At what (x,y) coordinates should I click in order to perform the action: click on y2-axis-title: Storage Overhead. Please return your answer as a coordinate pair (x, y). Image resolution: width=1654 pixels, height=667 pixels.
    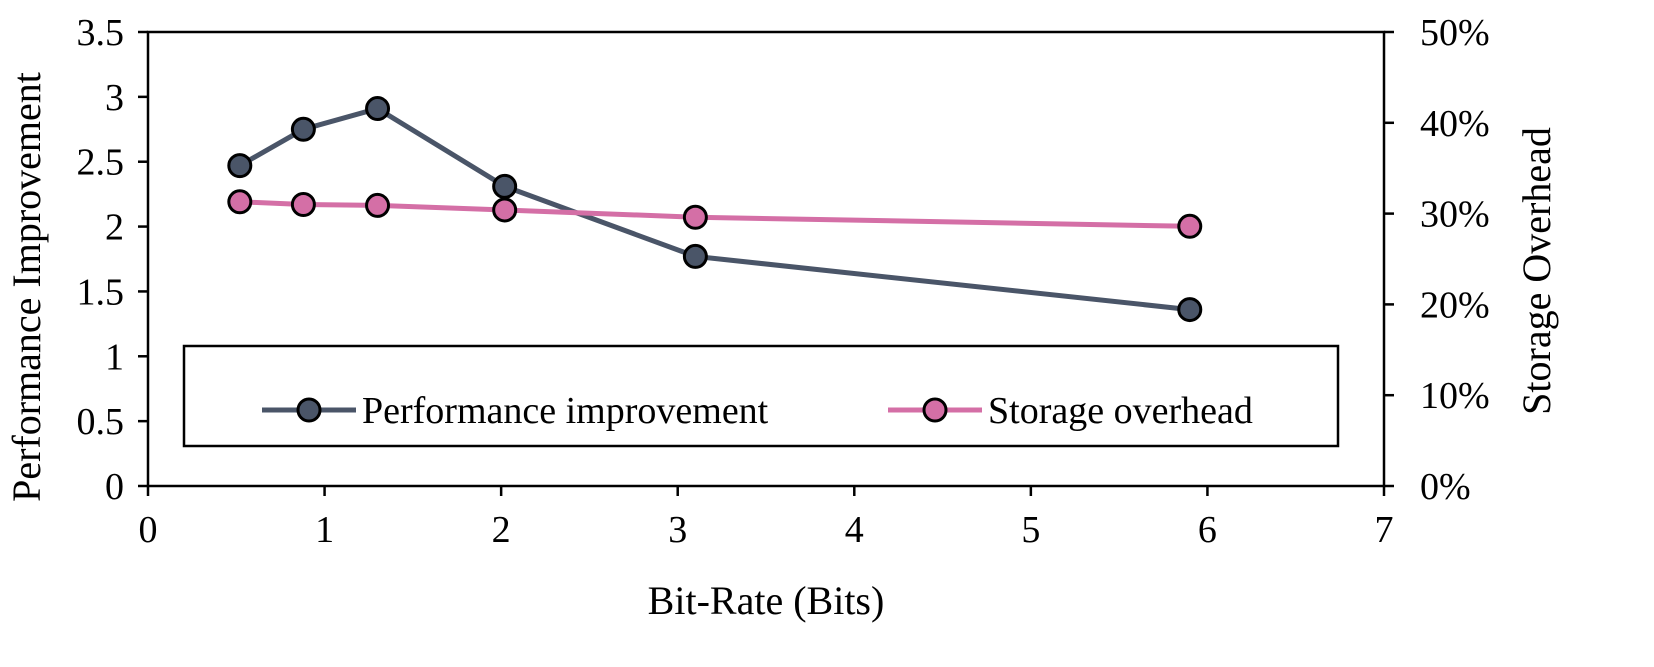
    Looking at the image, I should click on (1536, 271).